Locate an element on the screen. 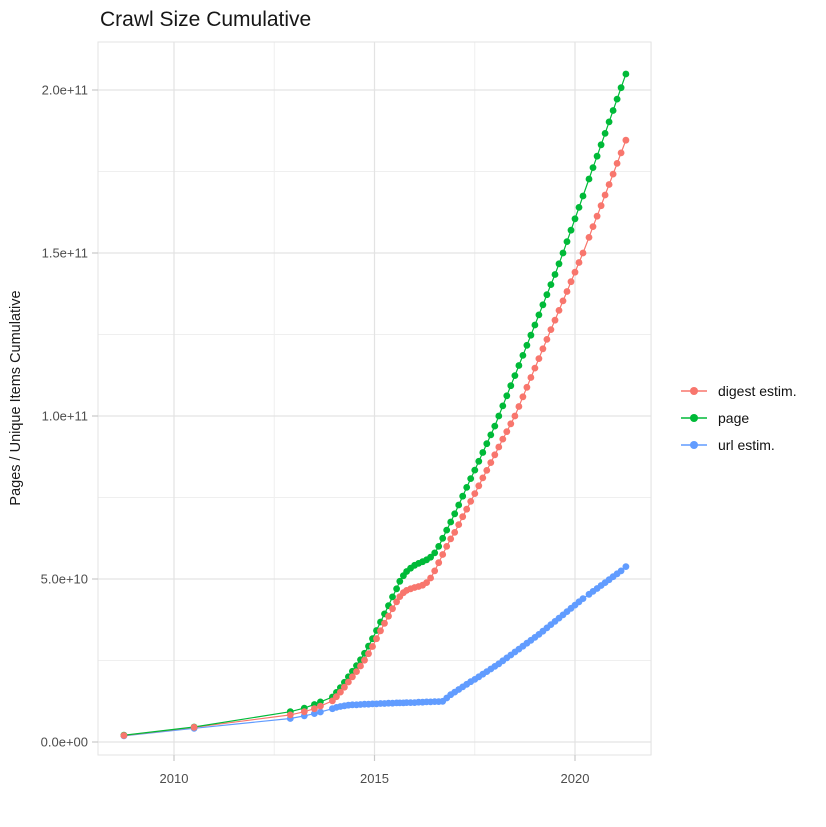 This screenshot has height=827, width=826. legend-label-url: url estim. is located at coordinates (746, 444).